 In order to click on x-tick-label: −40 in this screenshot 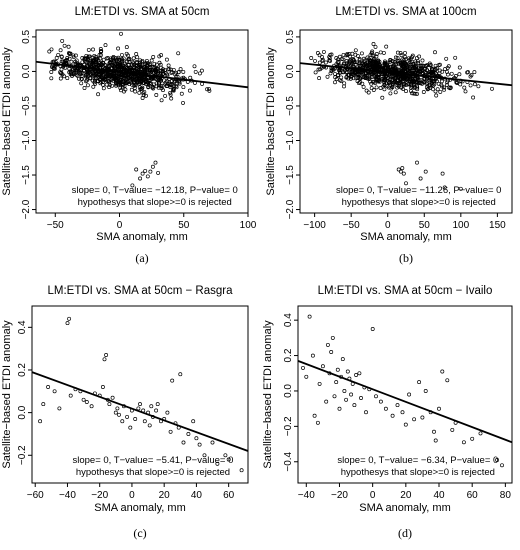, I will do `click(306, 495)`.